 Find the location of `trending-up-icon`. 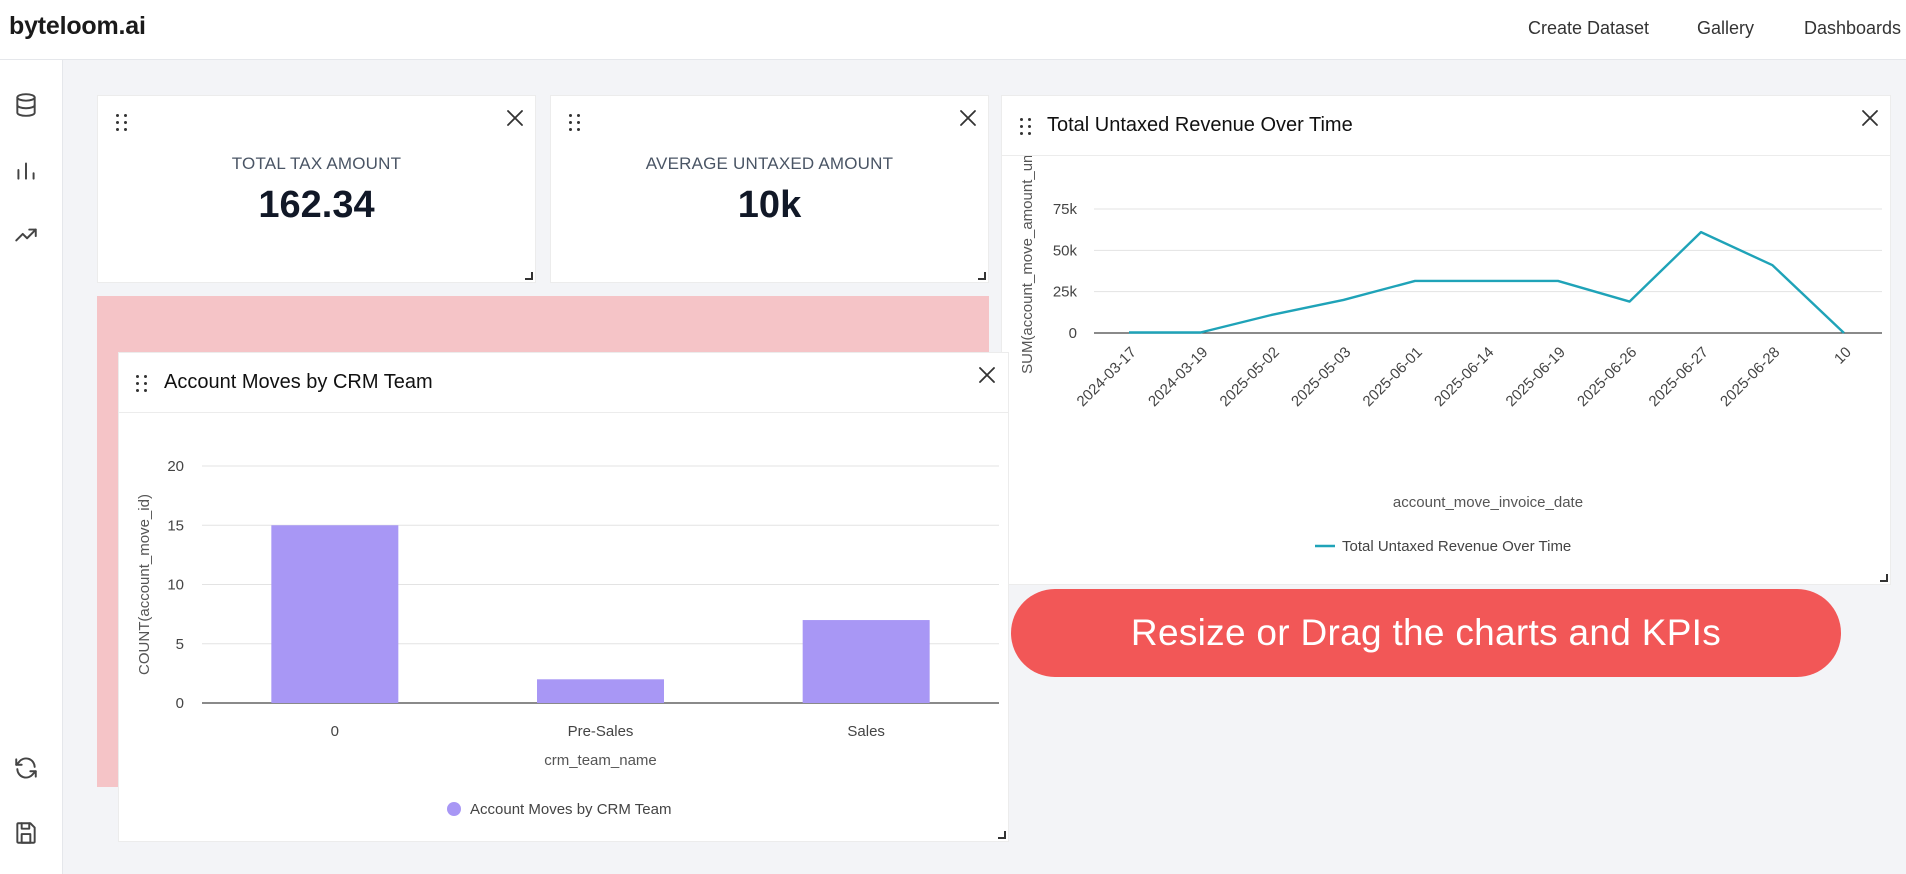

trending-up-icon is located at coordinates (26, 235).